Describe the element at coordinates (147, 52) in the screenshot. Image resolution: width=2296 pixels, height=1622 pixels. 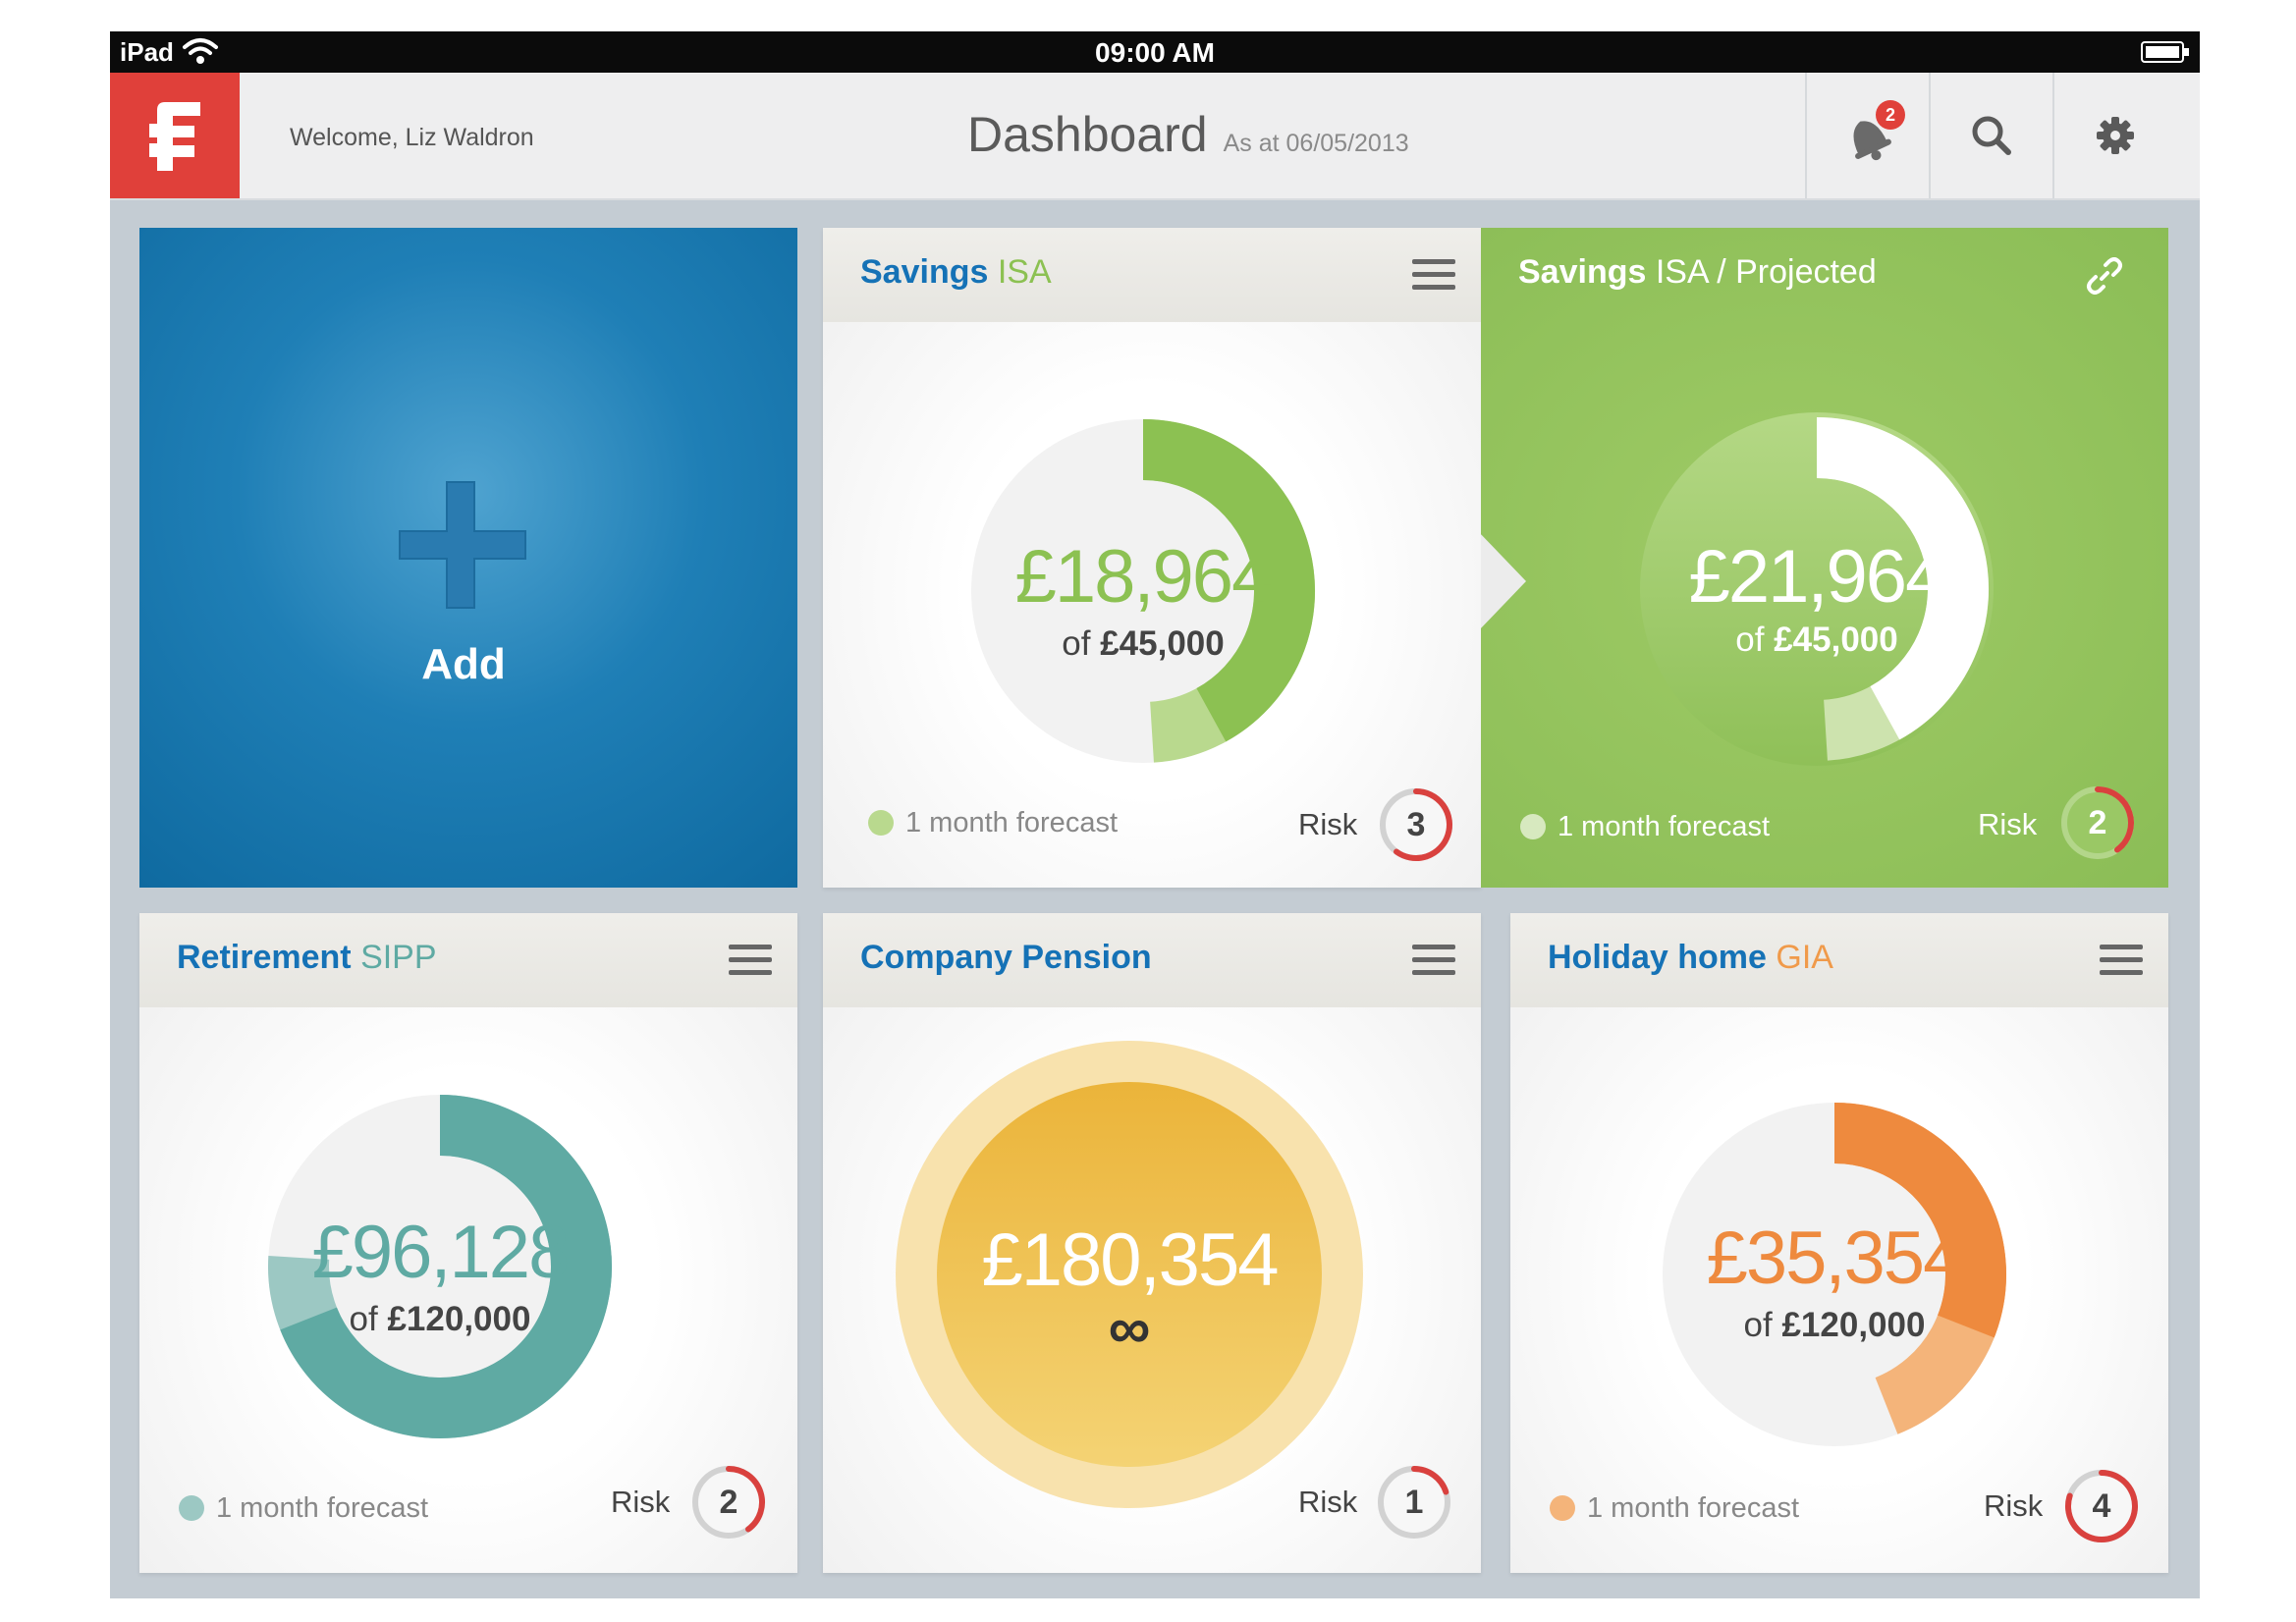
I see `device-name: iPad` at that location.